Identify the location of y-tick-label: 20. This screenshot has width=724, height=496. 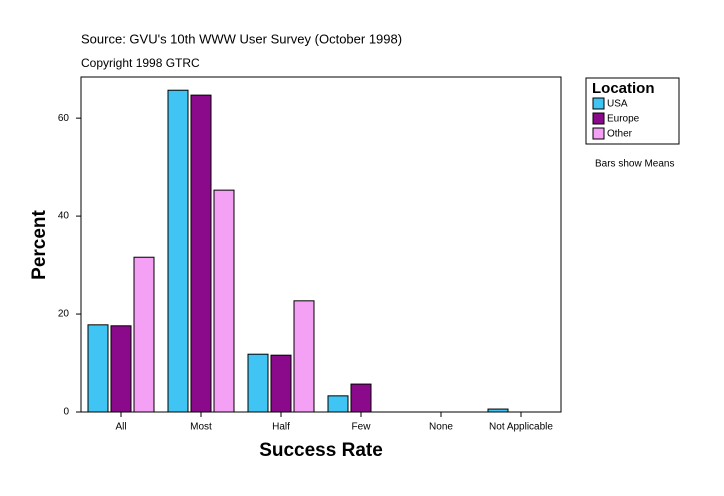
(64, 314).